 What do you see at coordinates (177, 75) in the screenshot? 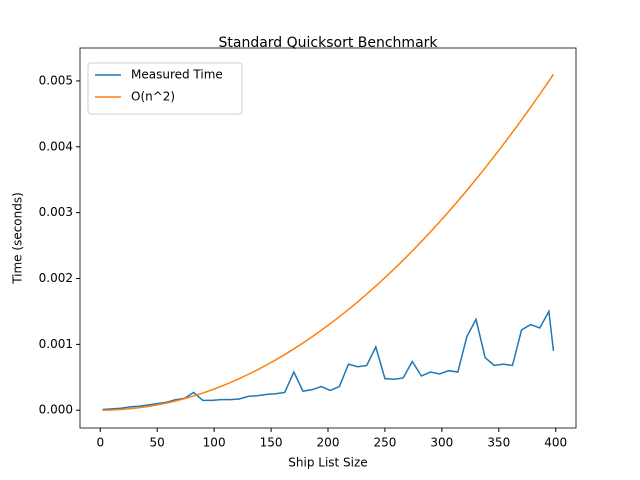
I see `legend-label: Measured Time` at bounding box center [177, 75].